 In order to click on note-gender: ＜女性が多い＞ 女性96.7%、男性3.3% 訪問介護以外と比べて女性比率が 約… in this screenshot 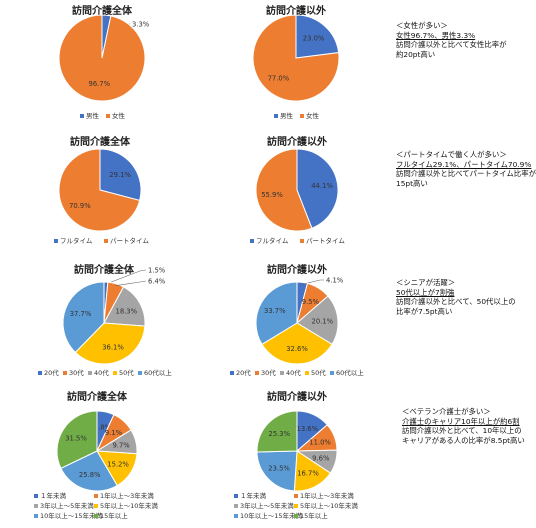, I will do `click(451, 40)`.